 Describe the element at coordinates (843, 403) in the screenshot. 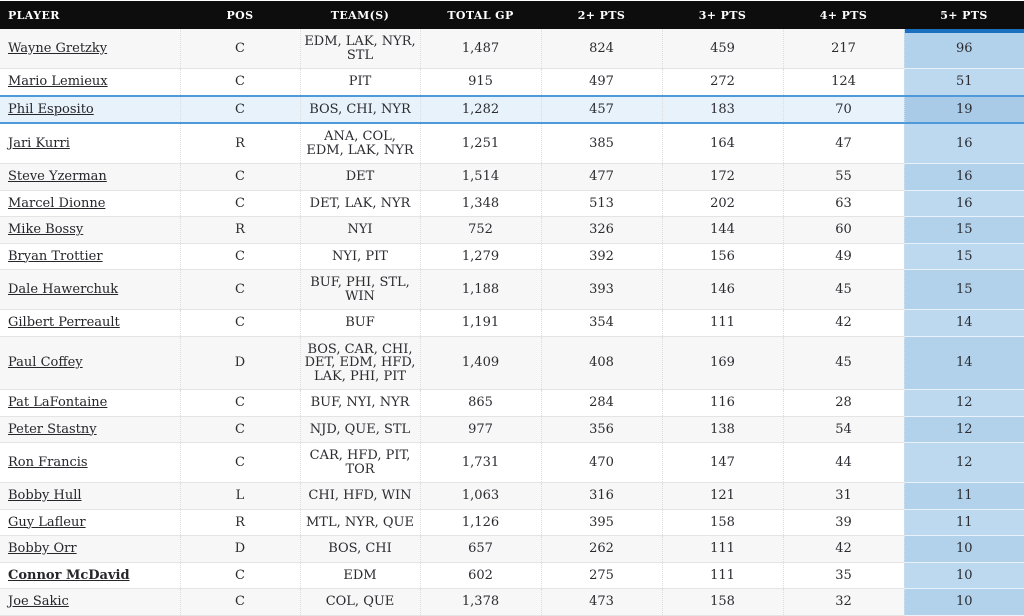

I see `cell-pts4: 28` at that location.